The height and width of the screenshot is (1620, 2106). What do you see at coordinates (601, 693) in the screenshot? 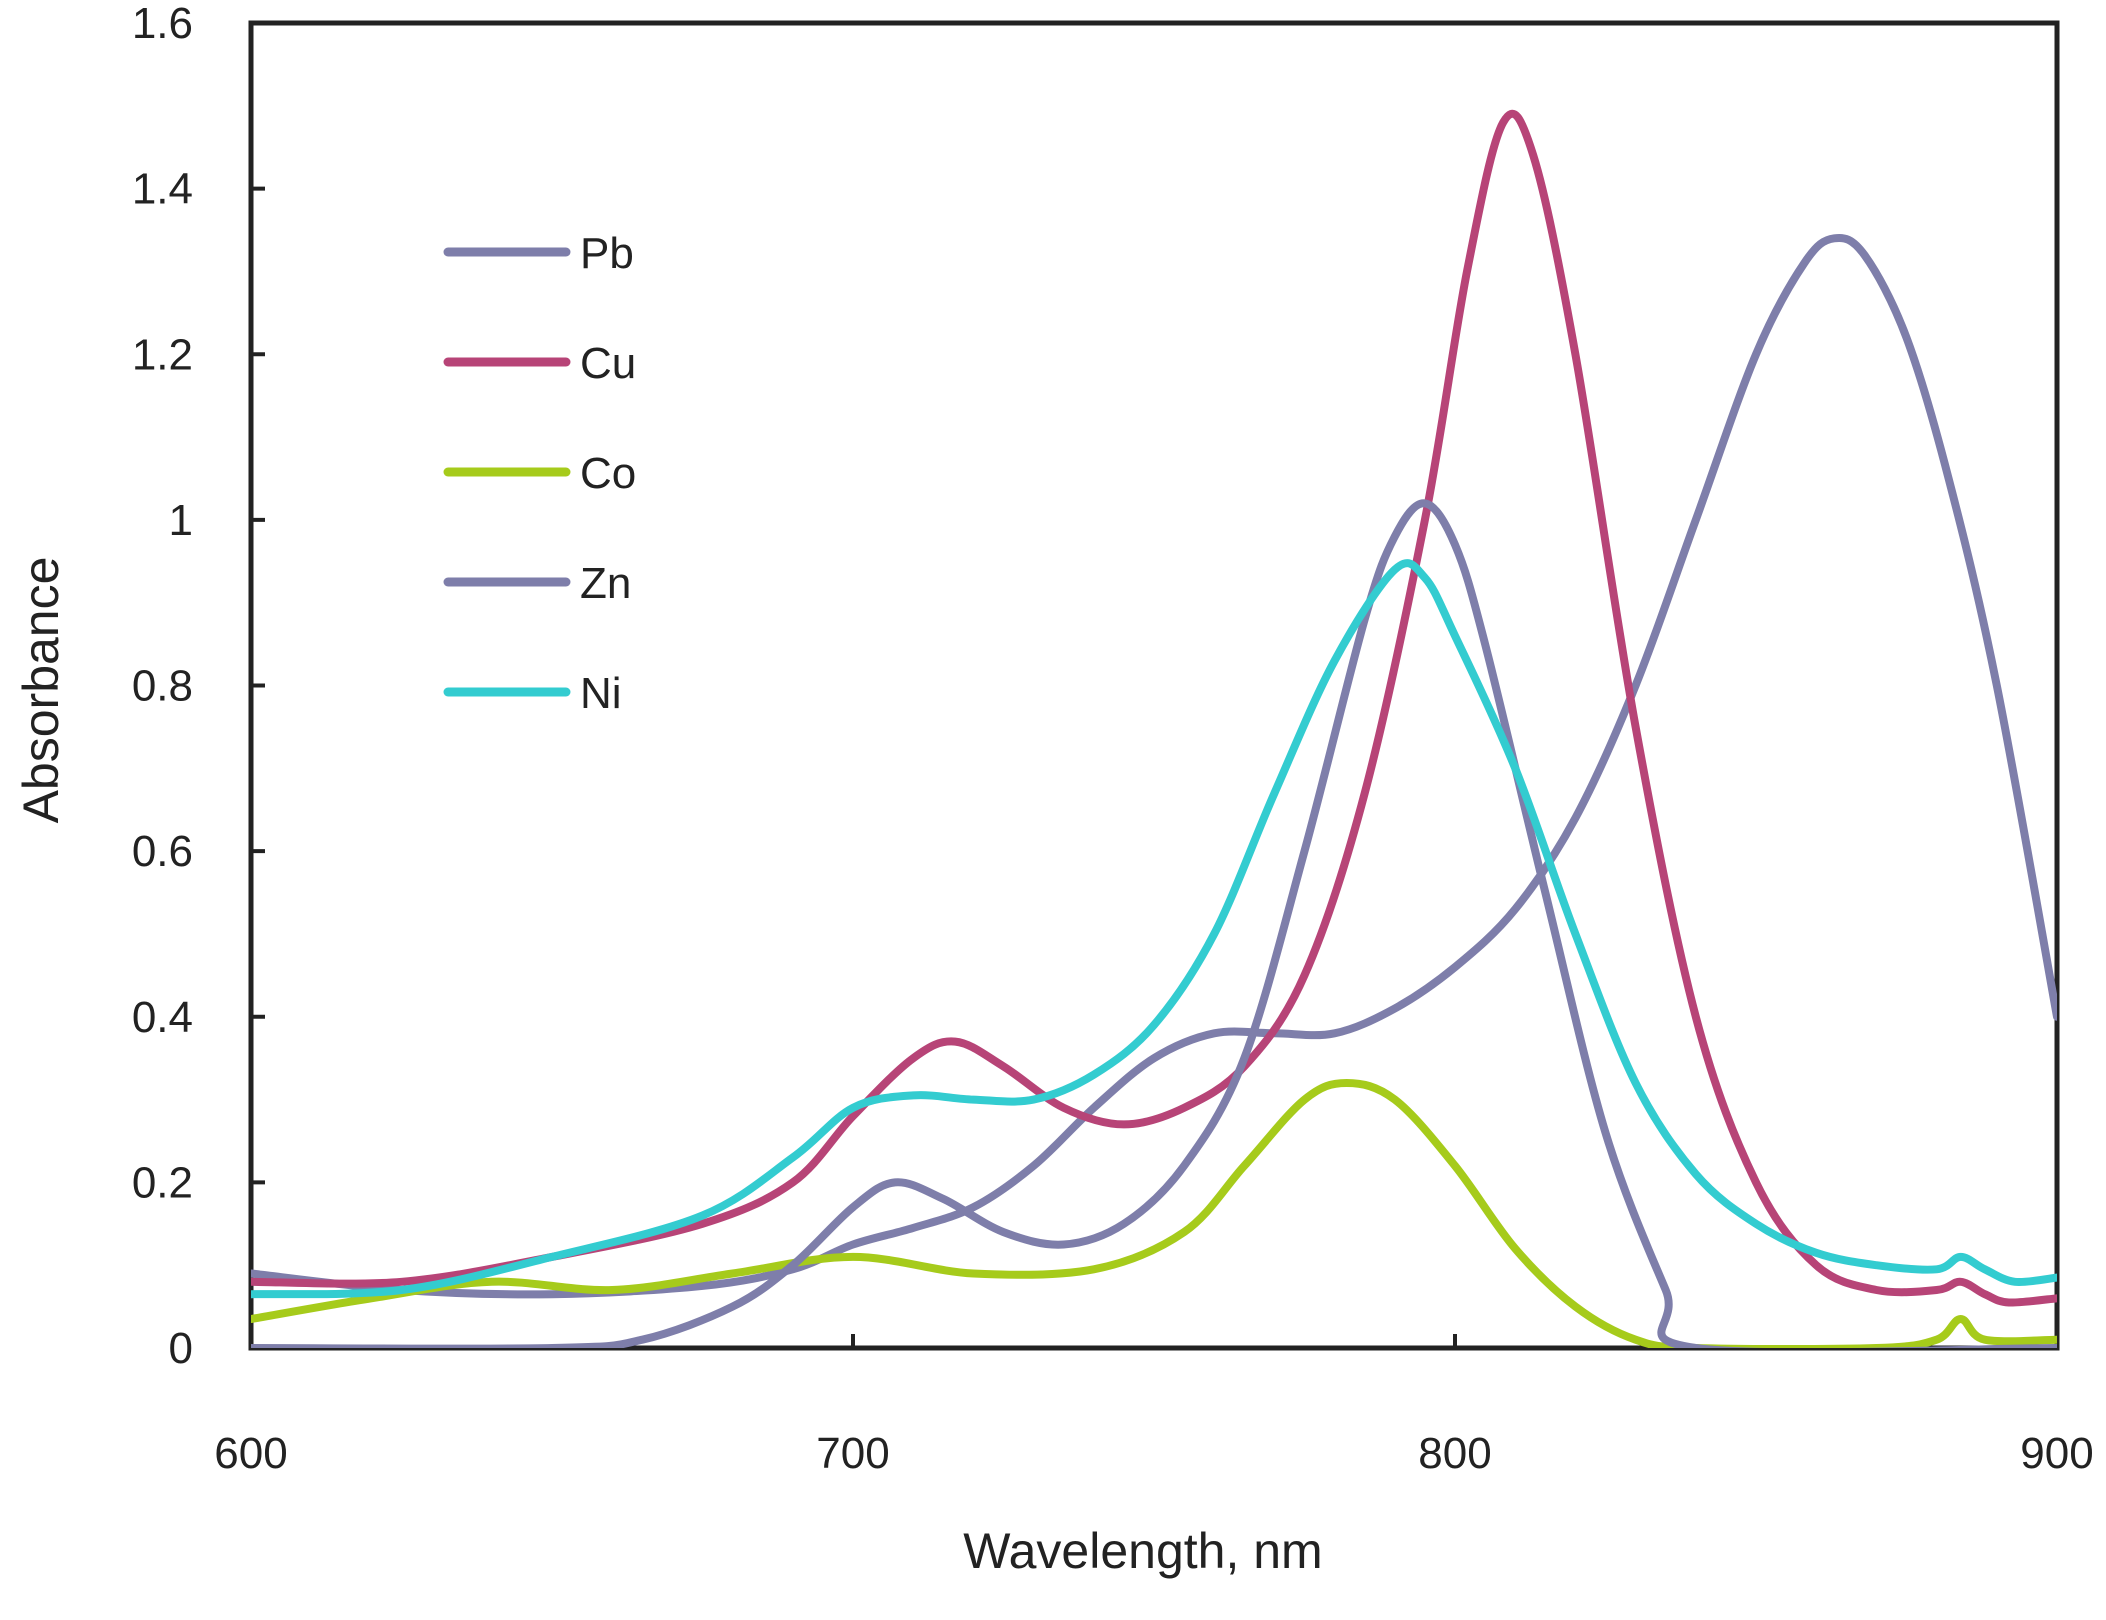
I see `legend-label-ni: Ni` at bounding box center [601, 693].